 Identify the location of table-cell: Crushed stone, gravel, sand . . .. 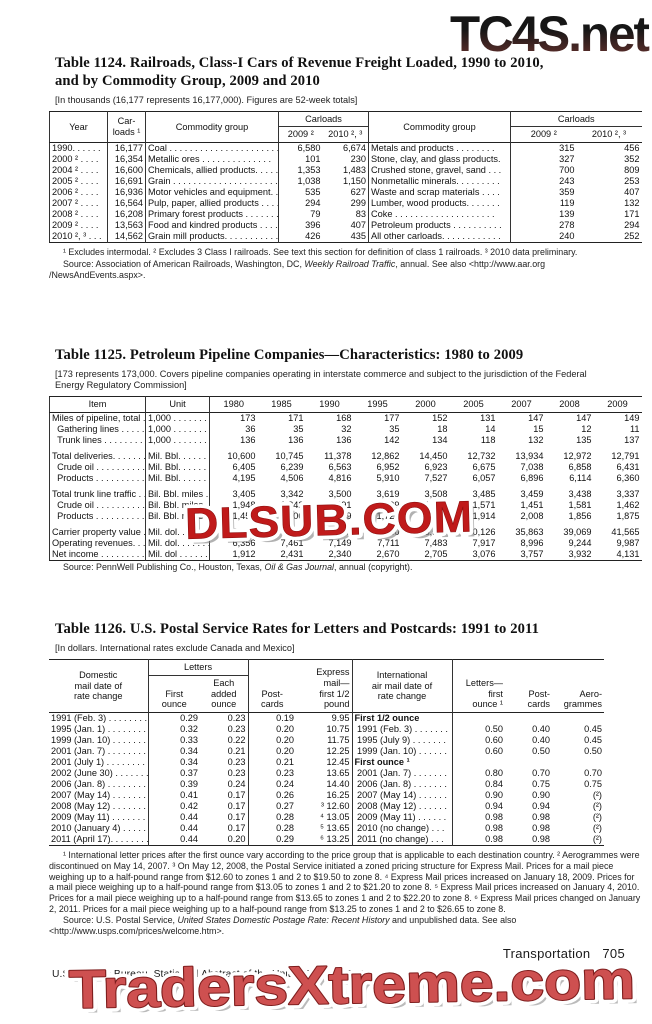
(439, 171).